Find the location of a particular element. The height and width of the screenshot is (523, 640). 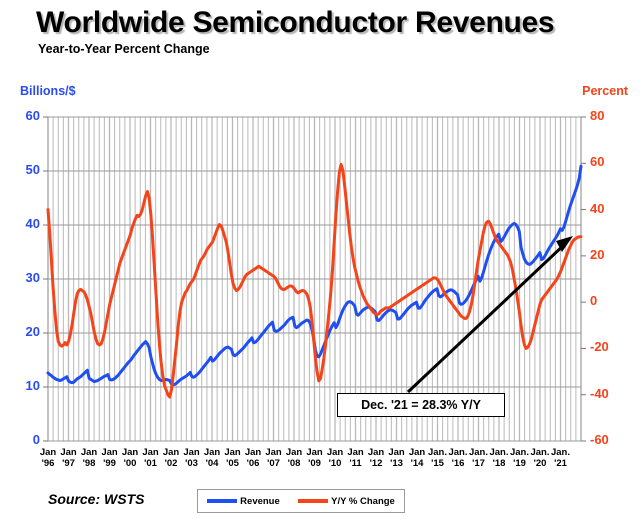

x-axis-tick-96: Jan '96 is located at coordinates (48, 458).